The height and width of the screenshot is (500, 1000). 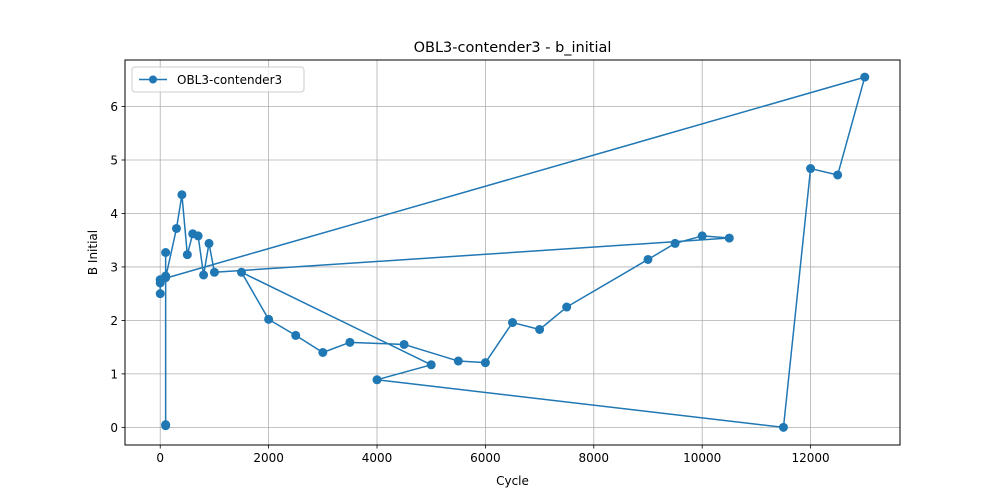 I want to click on legend: OBL3-contender3, so click(x=218, y=79).